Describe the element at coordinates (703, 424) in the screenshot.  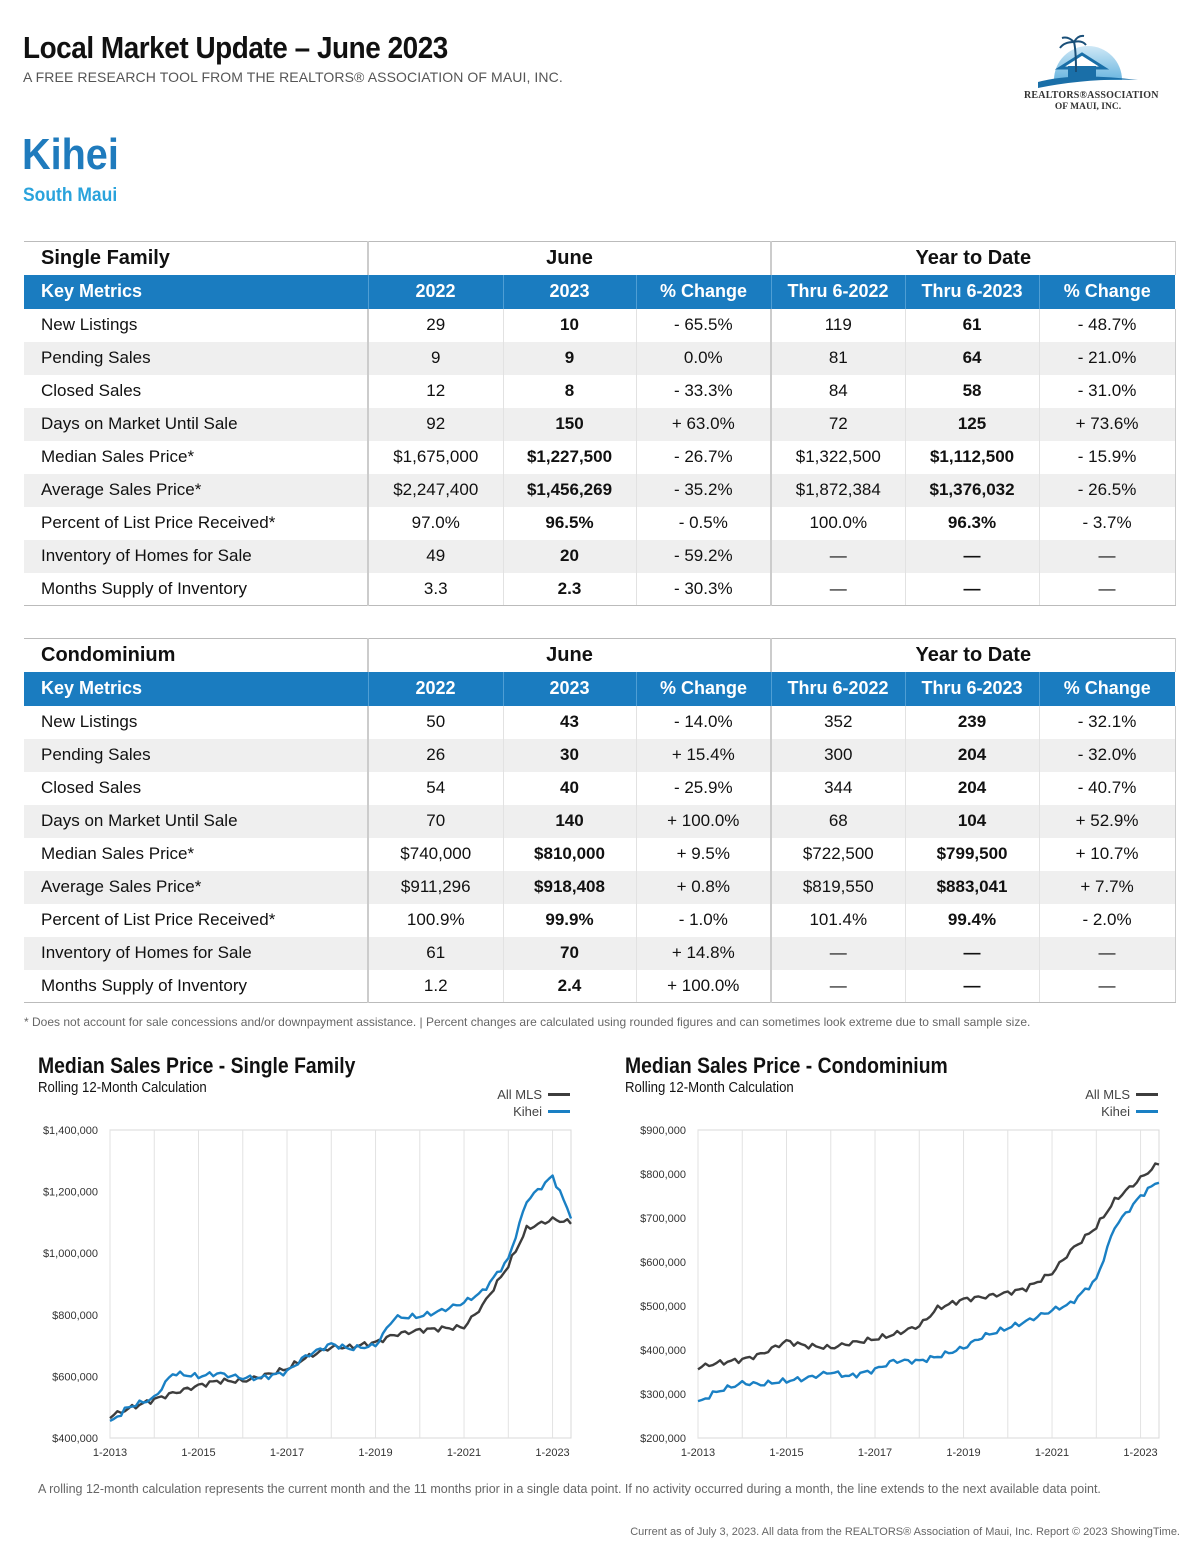
I see `metric-value: + 63.0%` at that location.